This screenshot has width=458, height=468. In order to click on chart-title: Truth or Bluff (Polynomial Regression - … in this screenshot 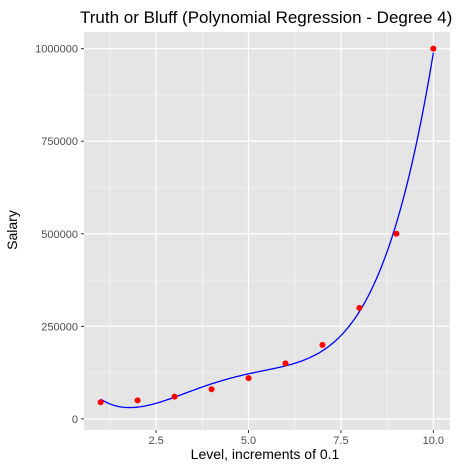, I will do `click(266, 17)`.